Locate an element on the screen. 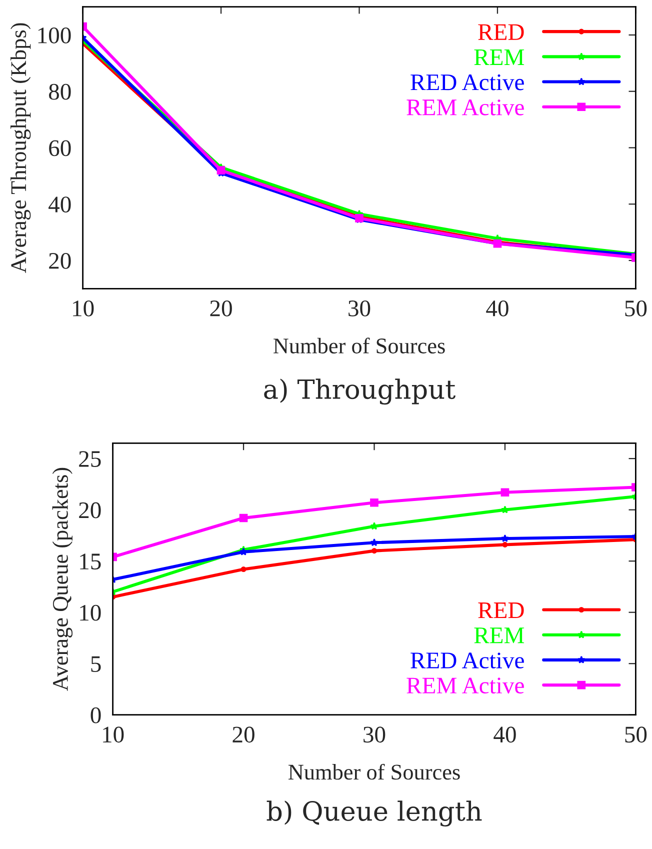 The image size is (652, 849). y-tick-label: 0 is located at coordinates (95, 715).